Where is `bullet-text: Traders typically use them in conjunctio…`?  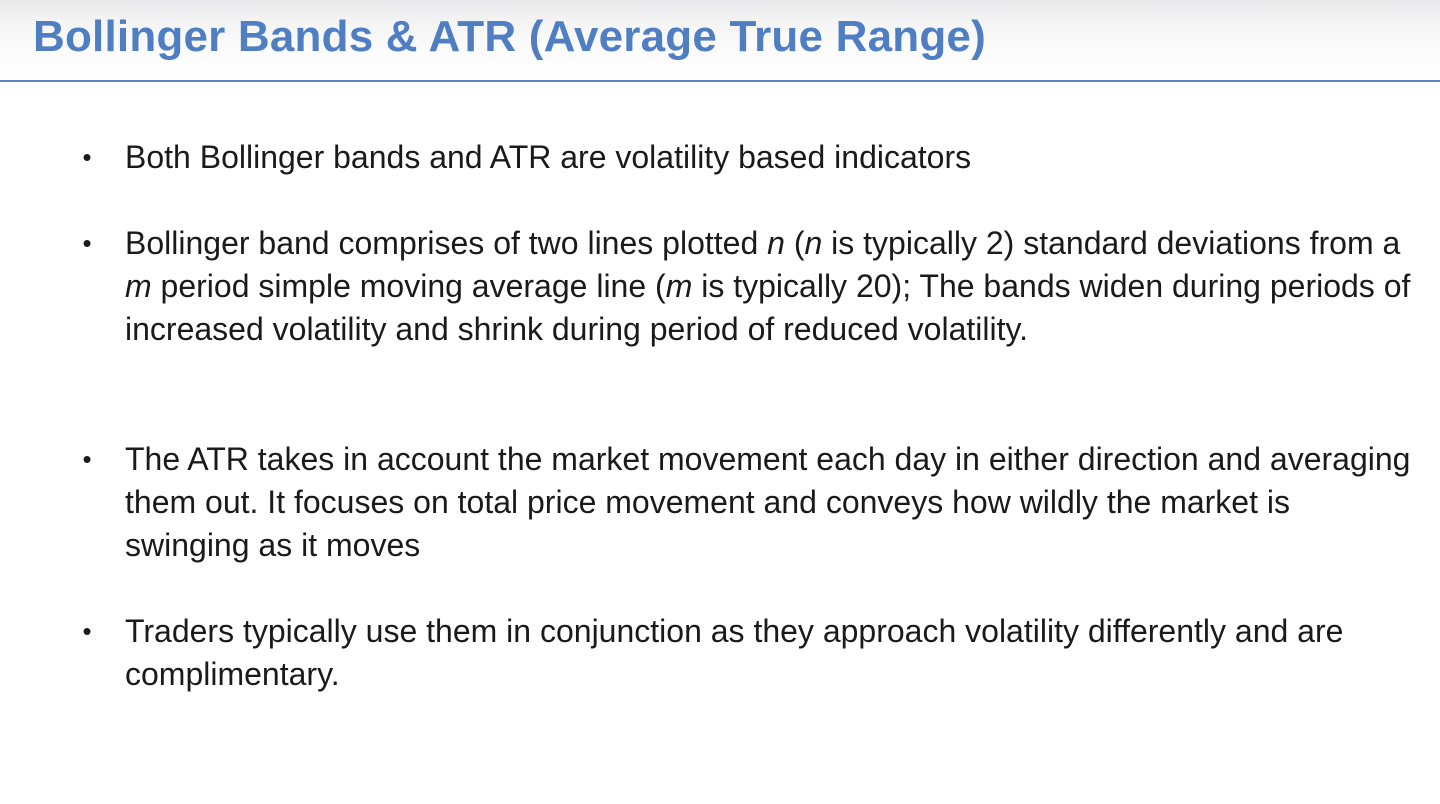
bullet-text: Traders typically use them in conjunctio… is located at coordinates (734, 652).